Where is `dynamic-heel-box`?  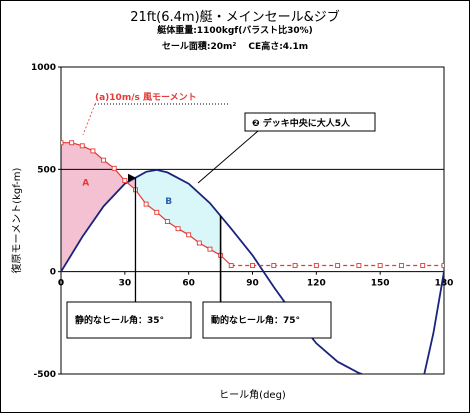 dynamic-heel-box is located at coordinates (267, 320).